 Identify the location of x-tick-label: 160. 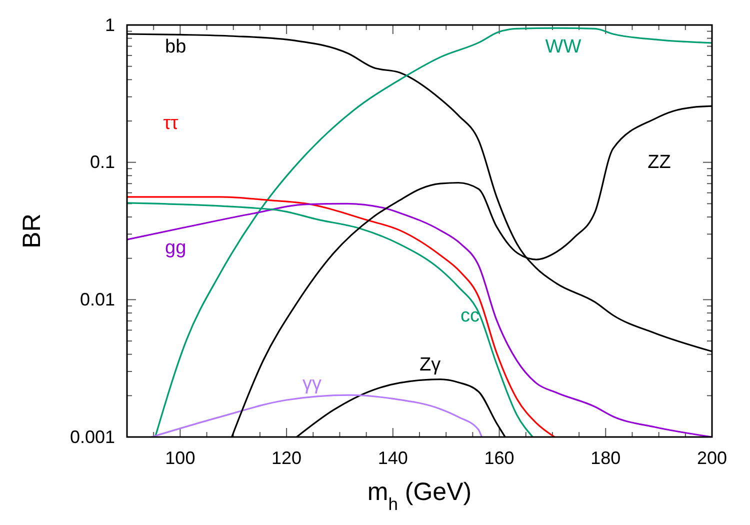
(499, 458).